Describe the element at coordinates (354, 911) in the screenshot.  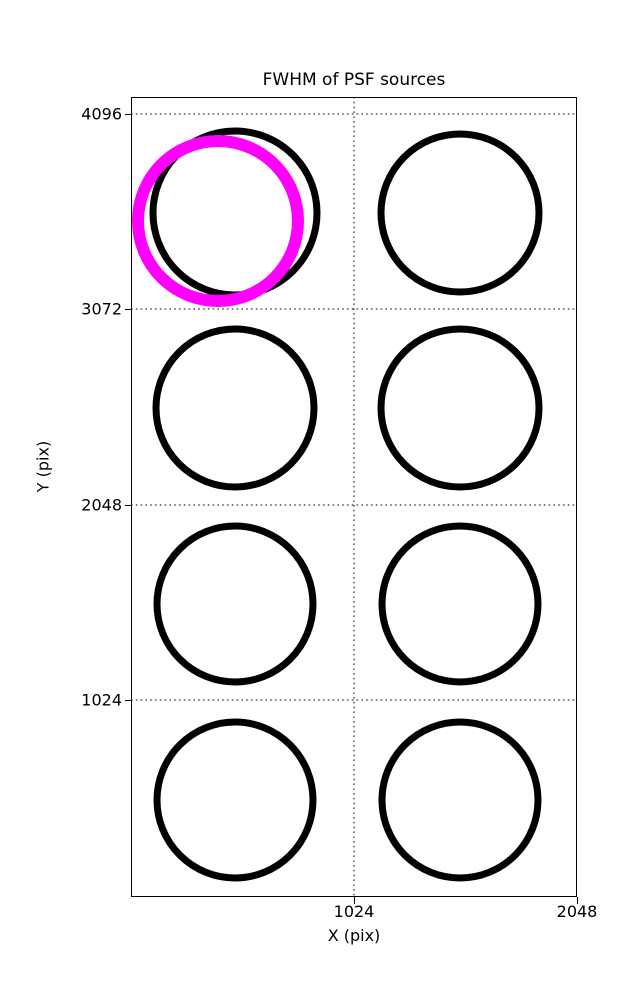
I see `xtick-label-1024: 1024` at that location.